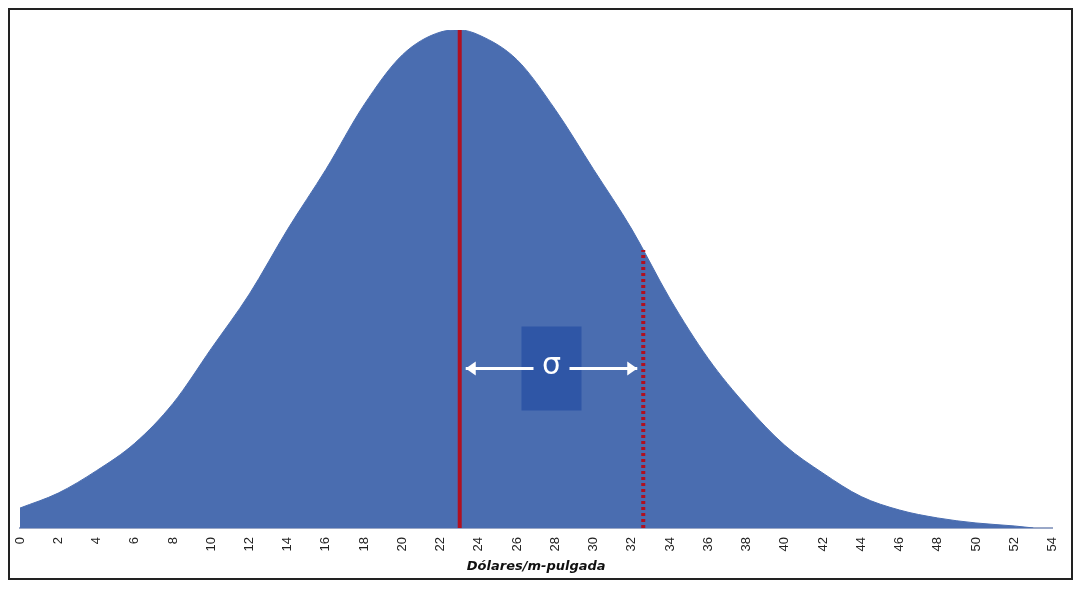 The width and height of the screenshot is (1087, 595). What do you see at coordinates (478, 544) in the screenshot?
I see `x-tick-label: 24` at bounding box center [478, 544].